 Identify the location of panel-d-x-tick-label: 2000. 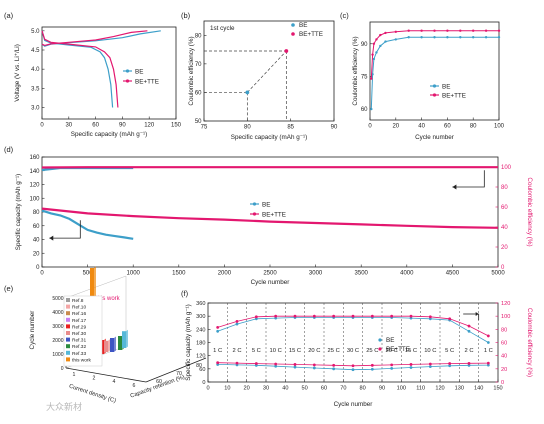
(225, 274).